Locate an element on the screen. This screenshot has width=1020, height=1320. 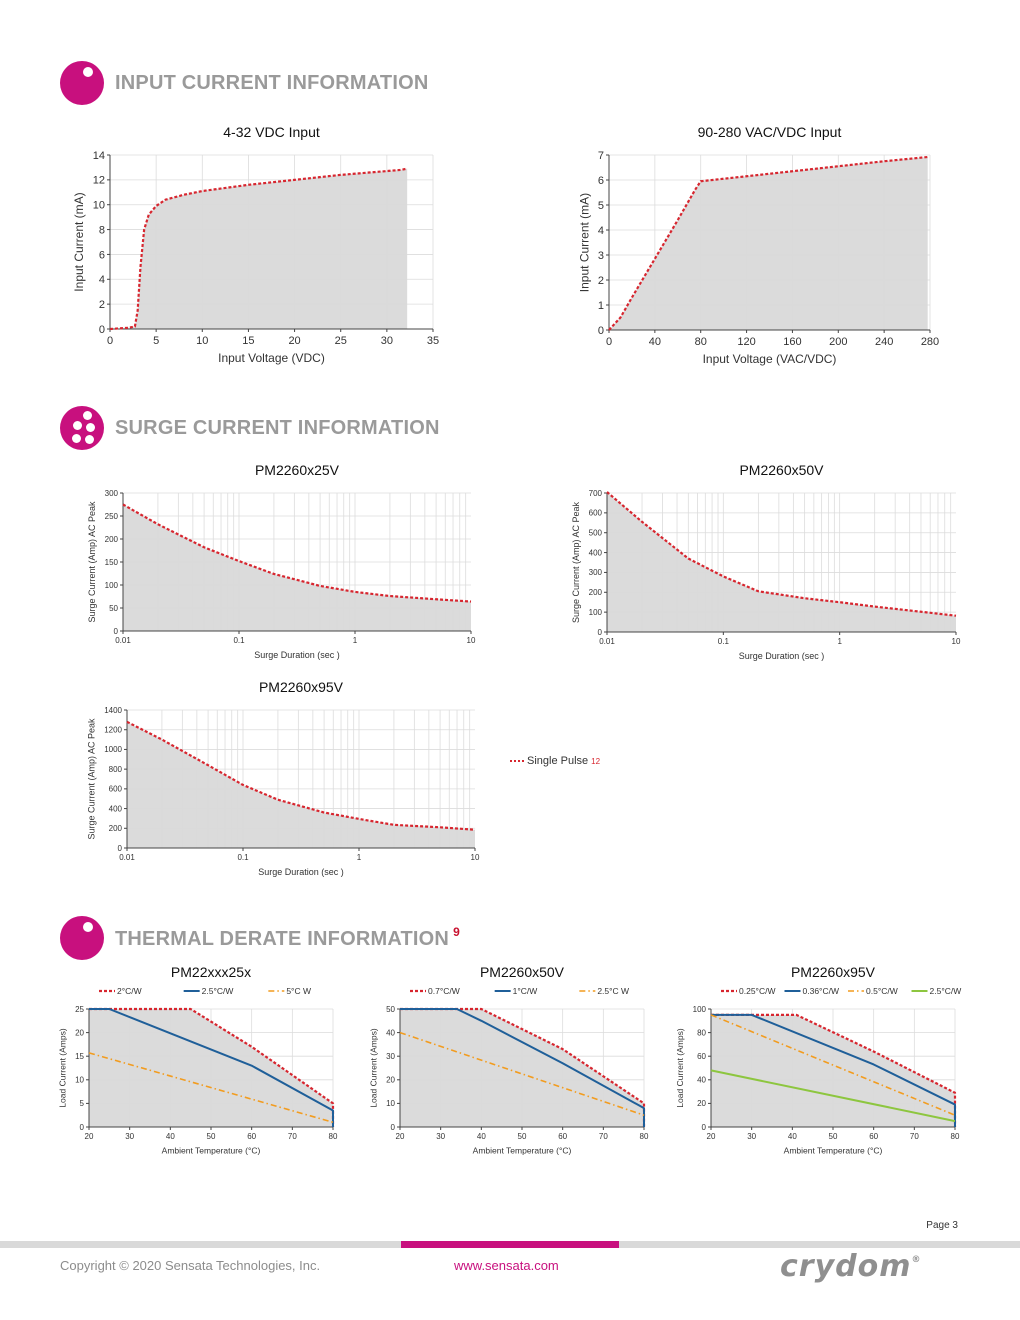
y-tick-label: 150 is located at coordinates (112, 562).